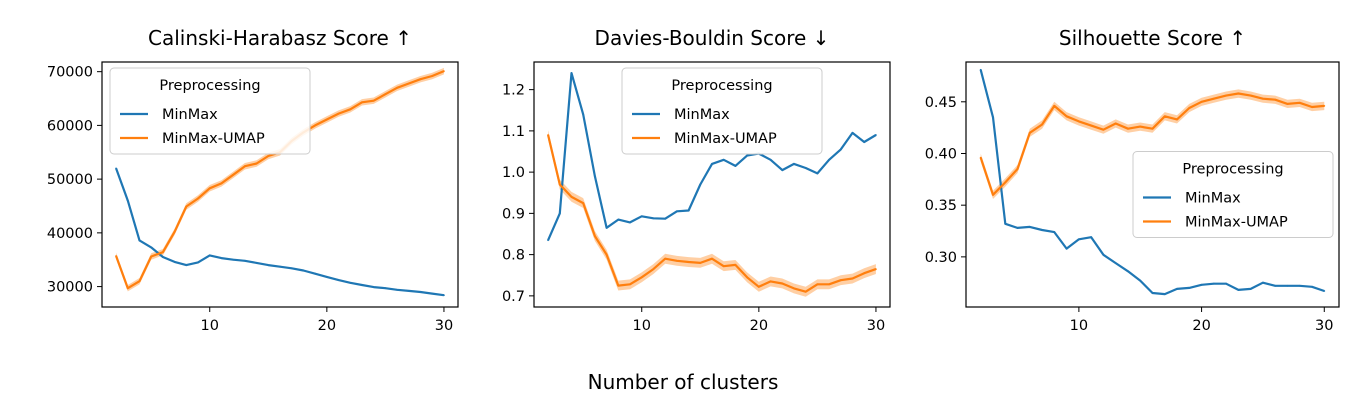 This screenshot has width=1366, height=410. Describe the element at coordinates (213, 139) in the screenshot. I see `legend-entry: MinMax-UMAP` at that location.